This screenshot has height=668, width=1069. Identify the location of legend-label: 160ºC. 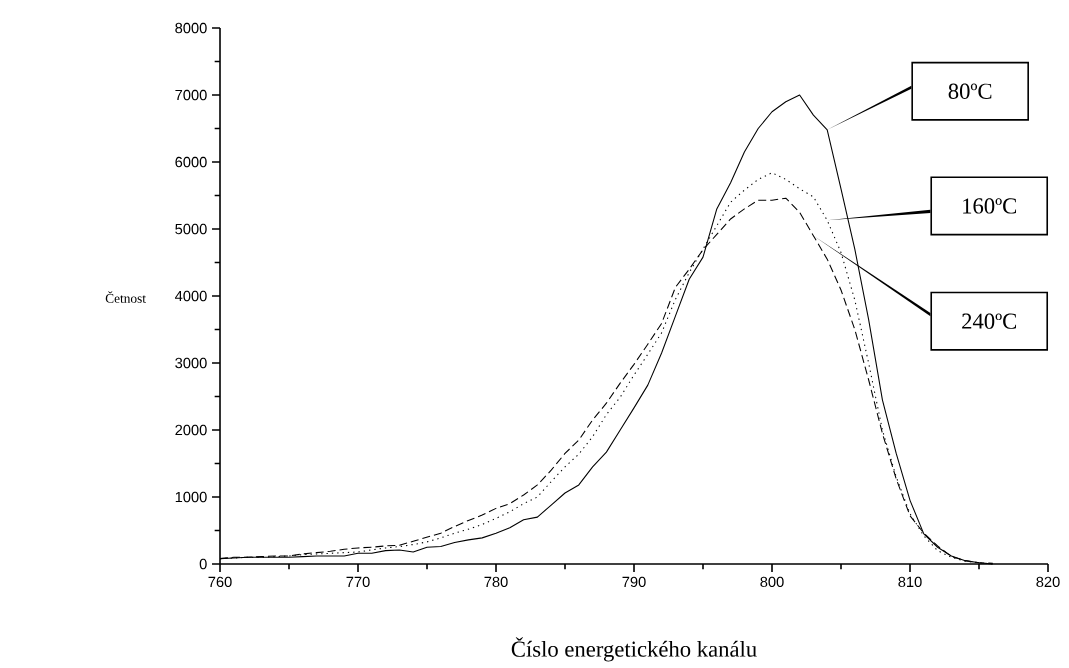
(990, 206).